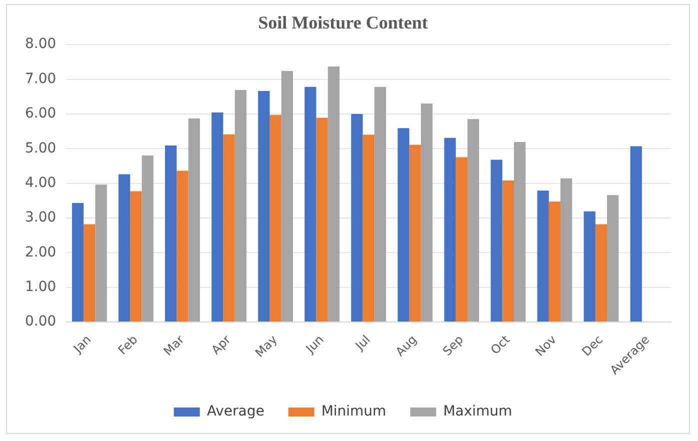 The image size is (698, 441). Describe the element at coordinates (40, 148) in the screenshot. I see `y-tick-label: 5.00` at that location.